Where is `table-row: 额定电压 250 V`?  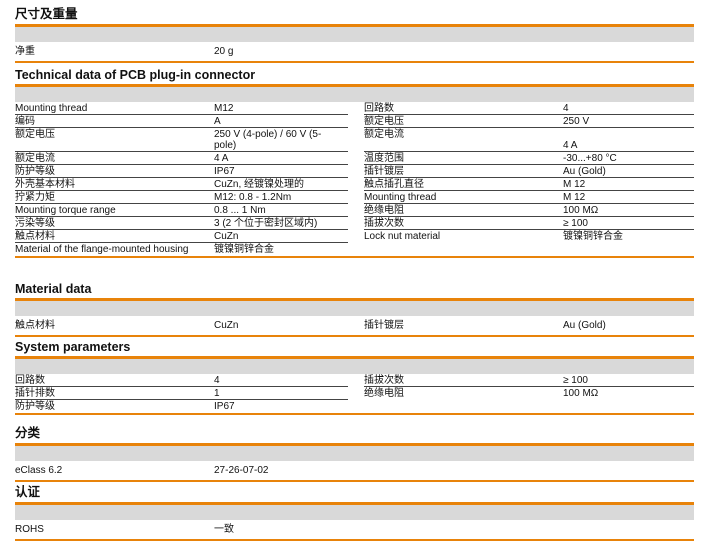 table-row: 额定电压 250 V is located at coordinates (529, 121).